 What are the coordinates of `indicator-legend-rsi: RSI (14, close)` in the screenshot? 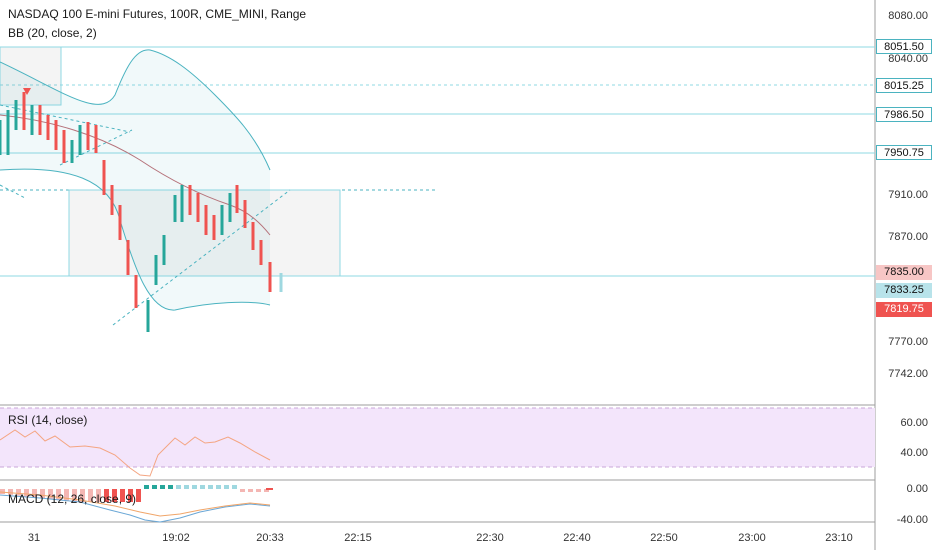 It's located at (48, 420).